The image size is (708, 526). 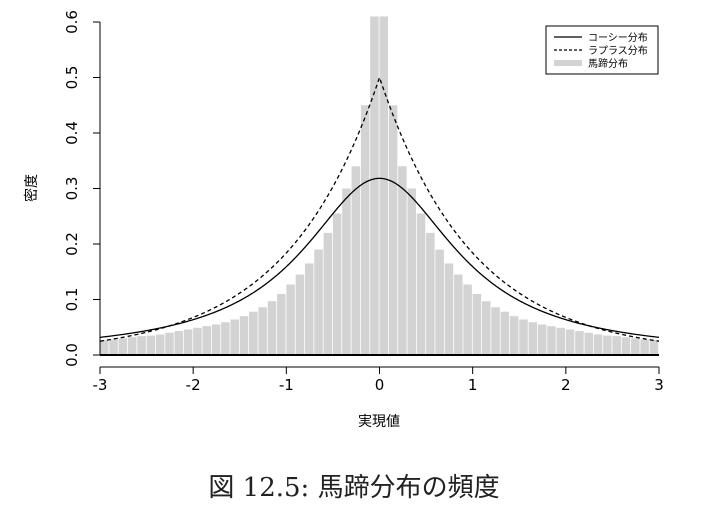 I want to click on legend-label: コーシー分布, so click(x=618, y=38).